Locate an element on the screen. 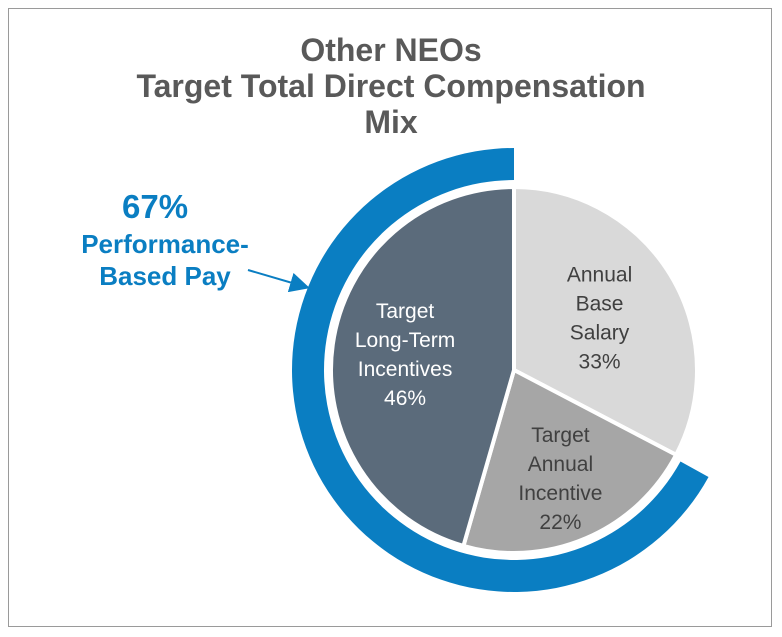 The image size is (782, 637). title-line-3: Mix is located at coordinates (391, 122).